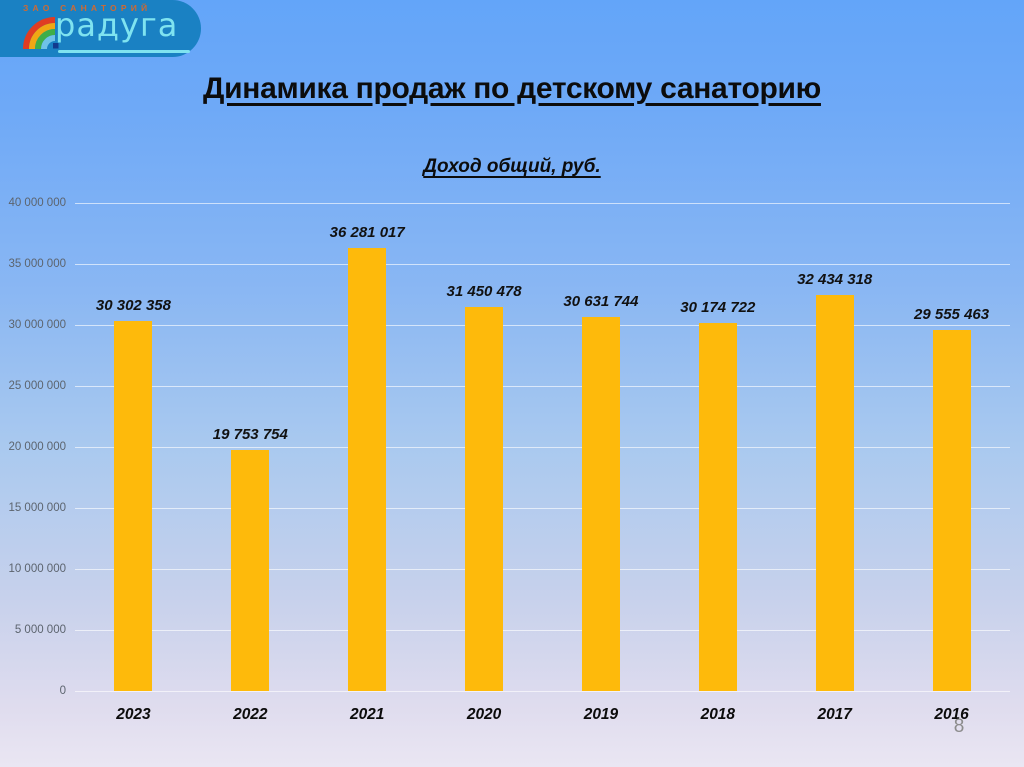 This screenshot has width=1024, height=767. Describe the element at coordinates (512, 166) in the screenshot. I see `chart-title: Доход общий, руб.` at that location.